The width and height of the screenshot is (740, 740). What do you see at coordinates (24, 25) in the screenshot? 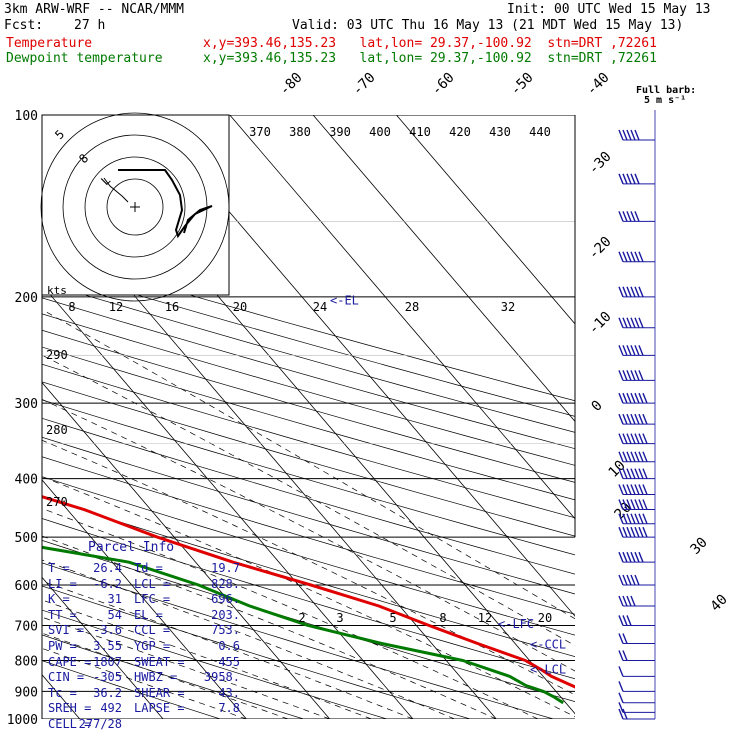
I see `forecast-label: Fcst:` at bounding box center [24, 25].